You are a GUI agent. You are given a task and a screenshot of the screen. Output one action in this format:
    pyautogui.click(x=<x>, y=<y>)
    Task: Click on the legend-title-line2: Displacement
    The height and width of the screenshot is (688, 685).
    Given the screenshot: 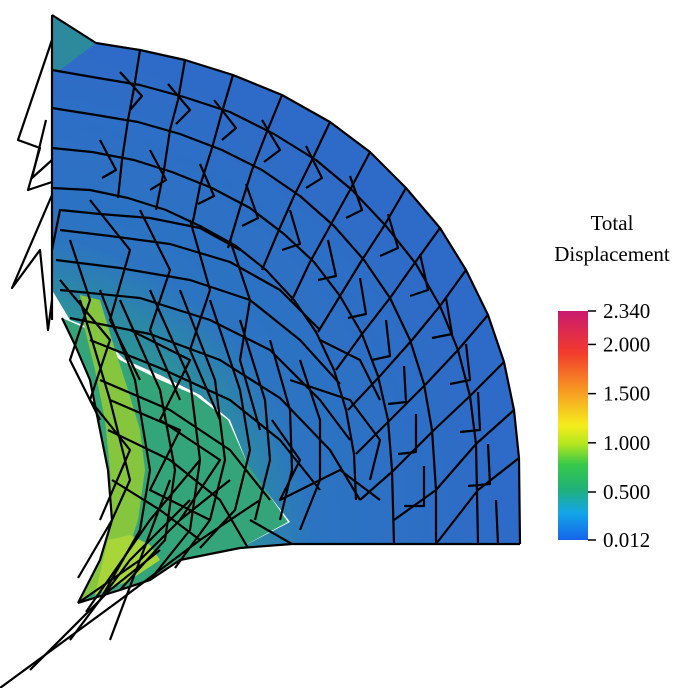 What is the action you would take?
    pyautogui.click(x=612, y=254)
    